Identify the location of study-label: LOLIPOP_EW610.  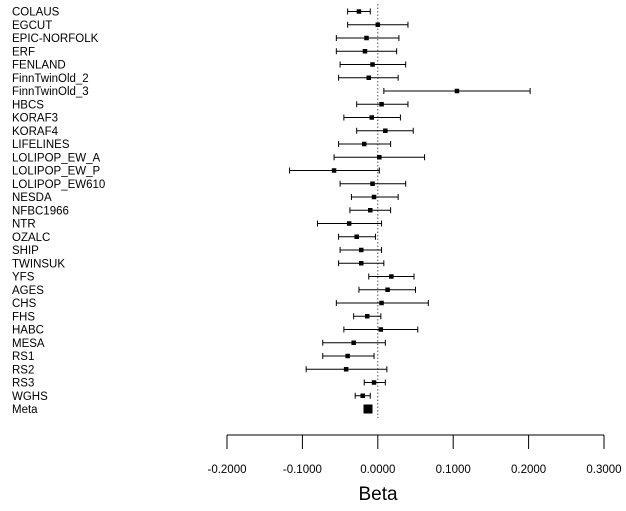
(58, 185).